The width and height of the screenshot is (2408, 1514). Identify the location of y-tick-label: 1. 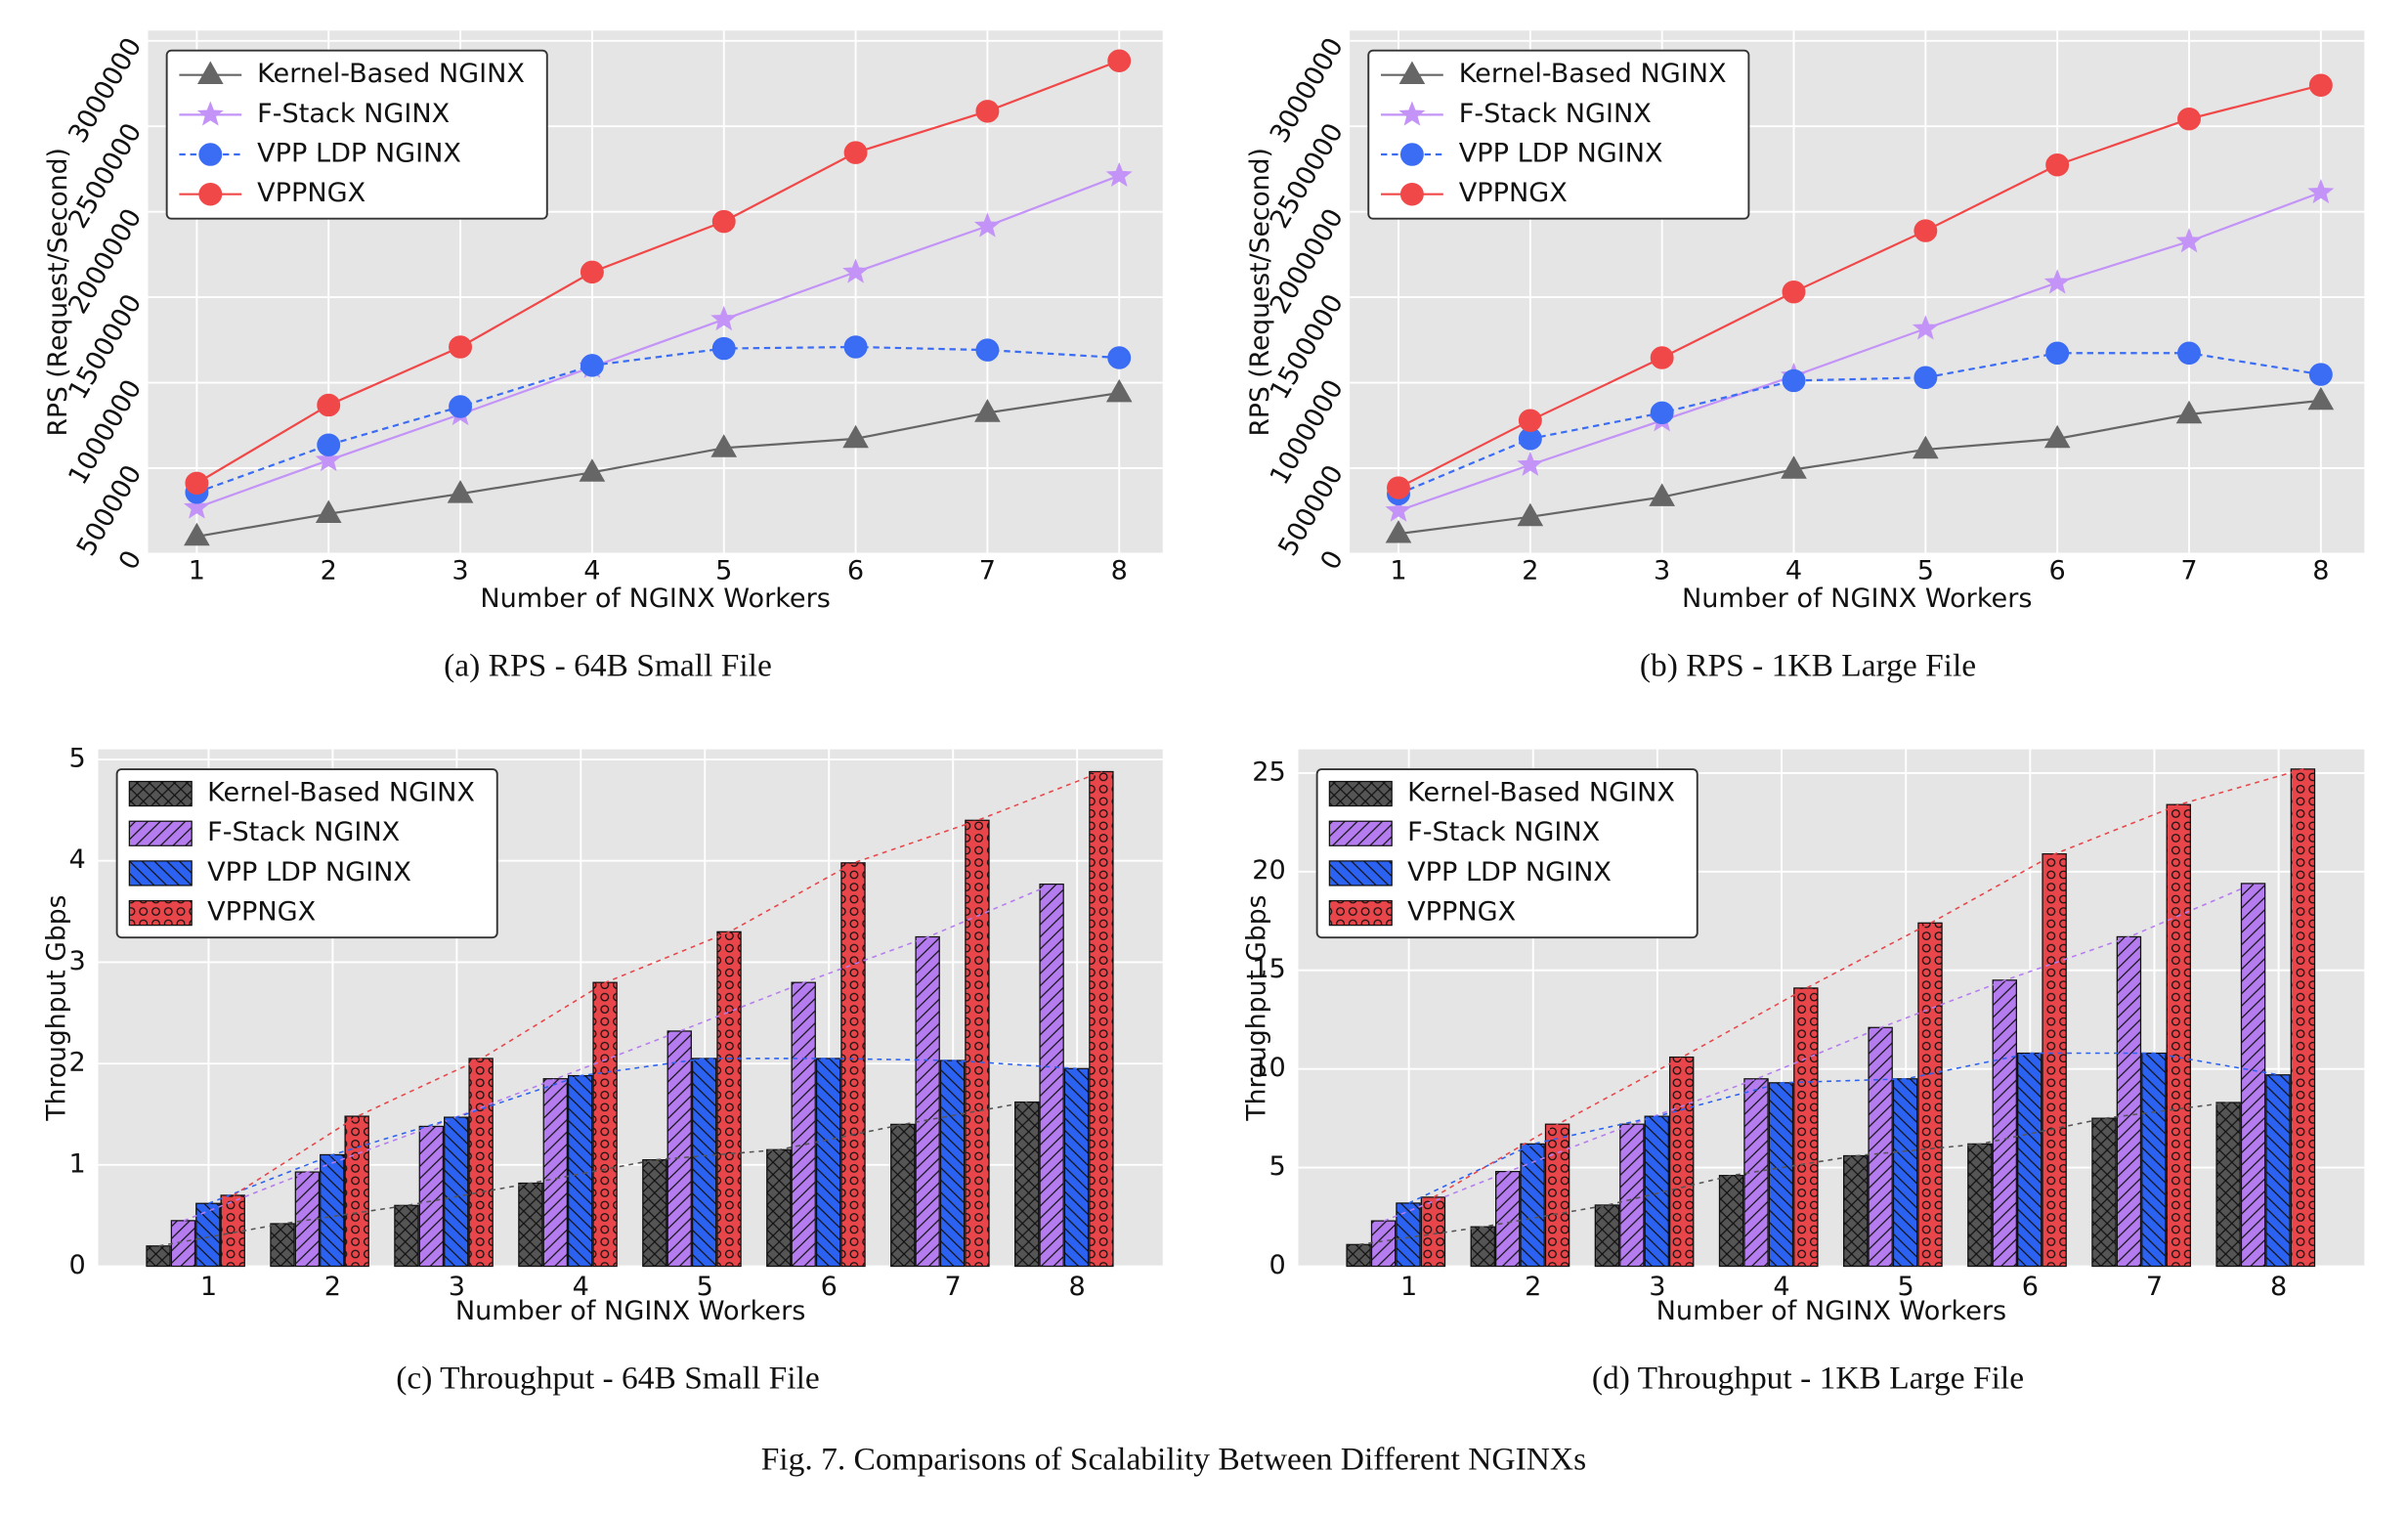
(77, 1163).